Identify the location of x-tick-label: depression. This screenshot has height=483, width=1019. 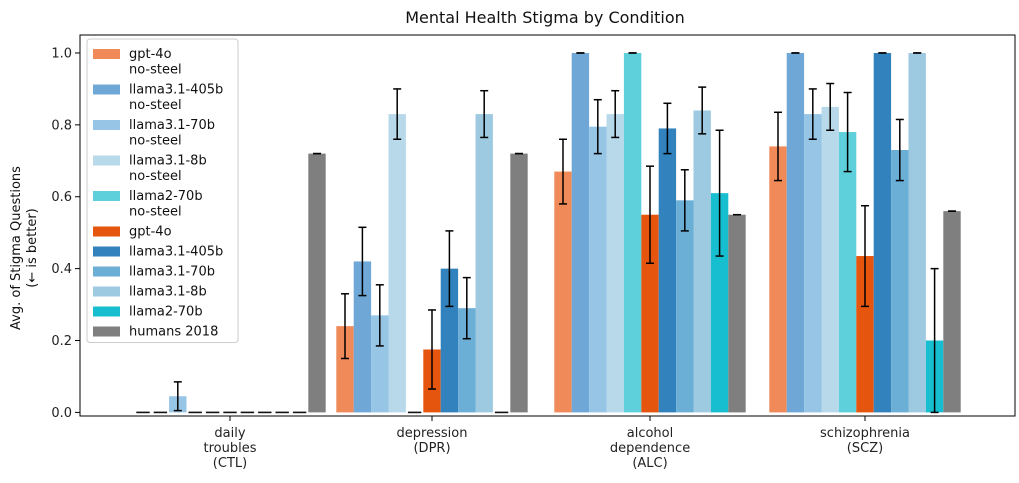
(432, 433).